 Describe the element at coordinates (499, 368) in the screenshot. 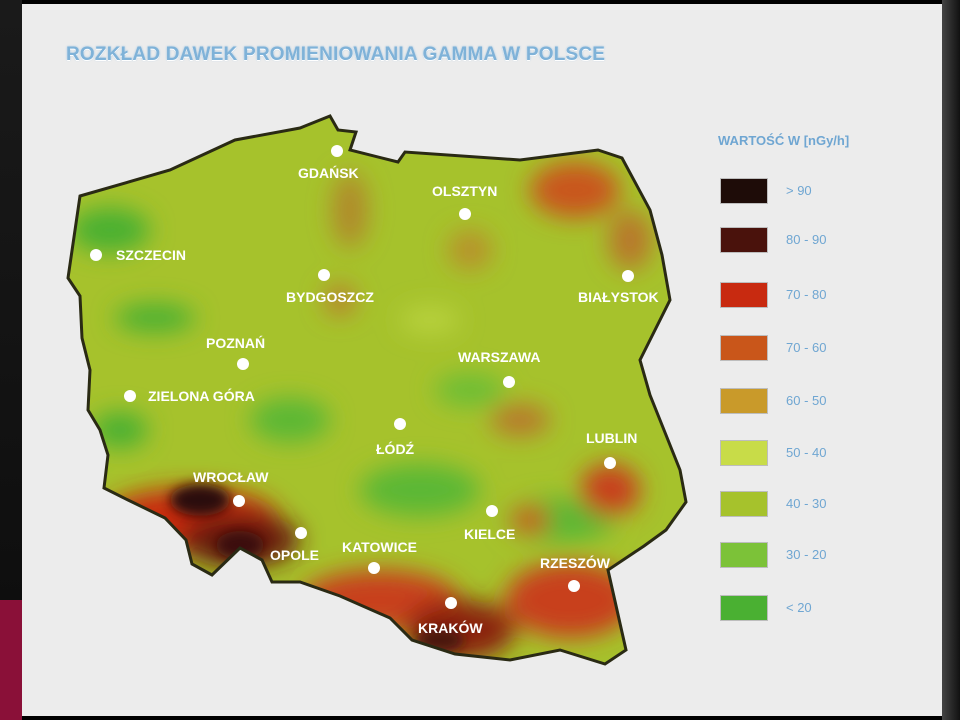

I see `city-marker: WARSZAWA` at that location.